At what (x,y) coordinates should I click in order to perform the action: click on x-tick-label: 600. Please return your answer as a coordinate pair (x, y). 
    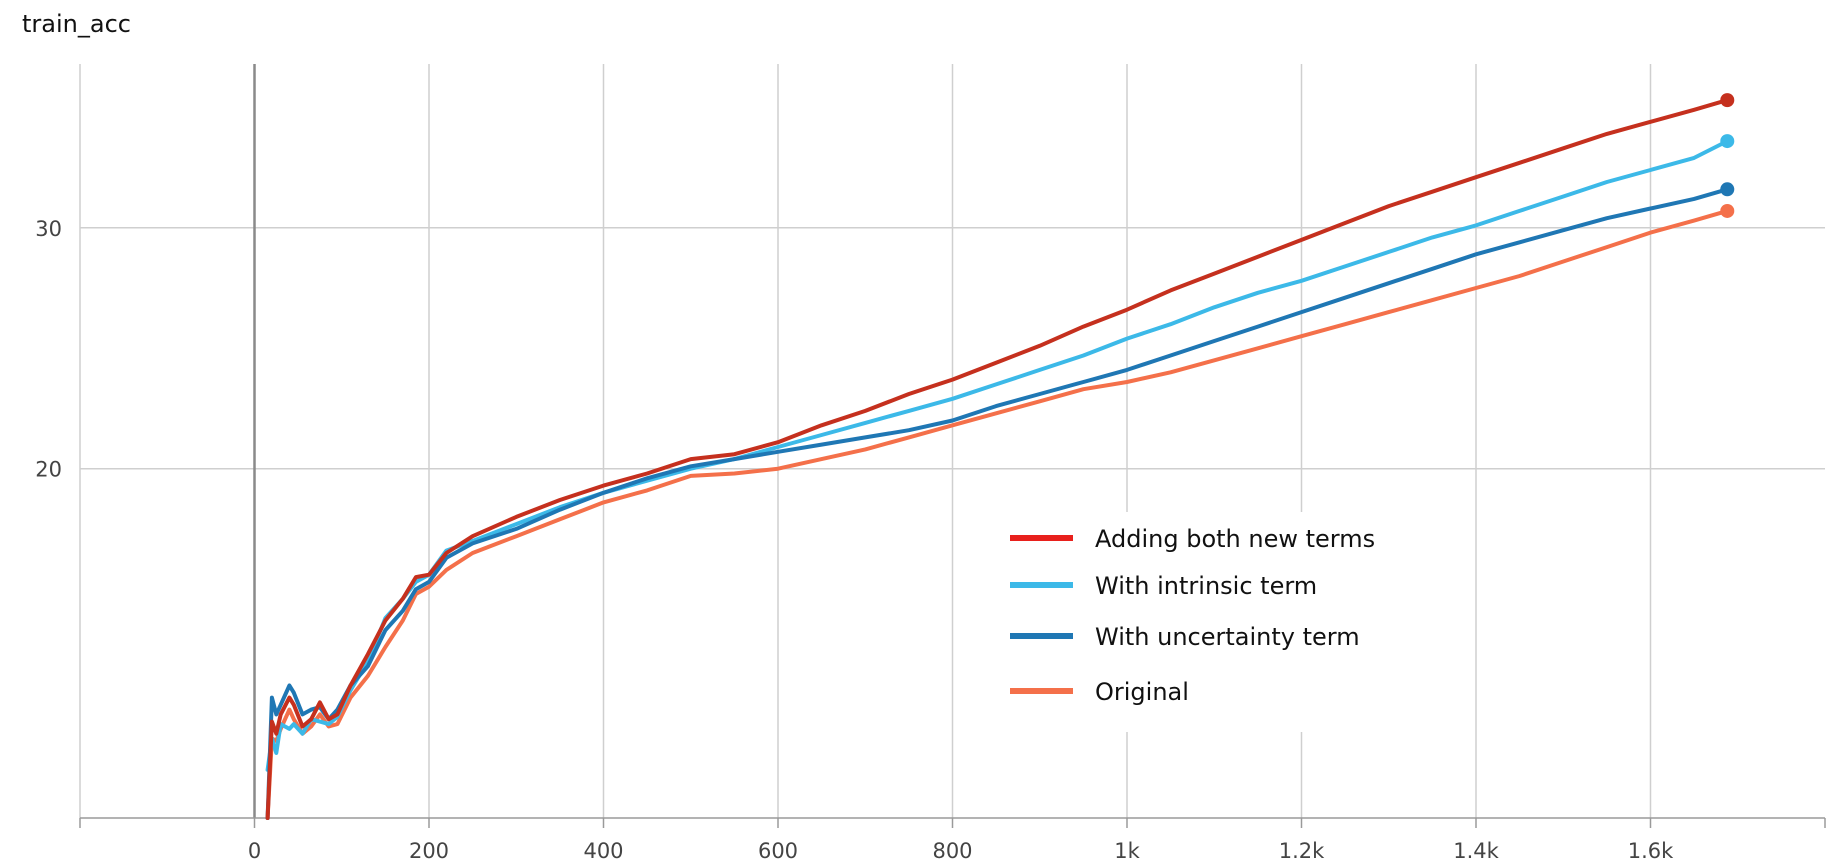
    Looking at the image, I should click on (778, 851).